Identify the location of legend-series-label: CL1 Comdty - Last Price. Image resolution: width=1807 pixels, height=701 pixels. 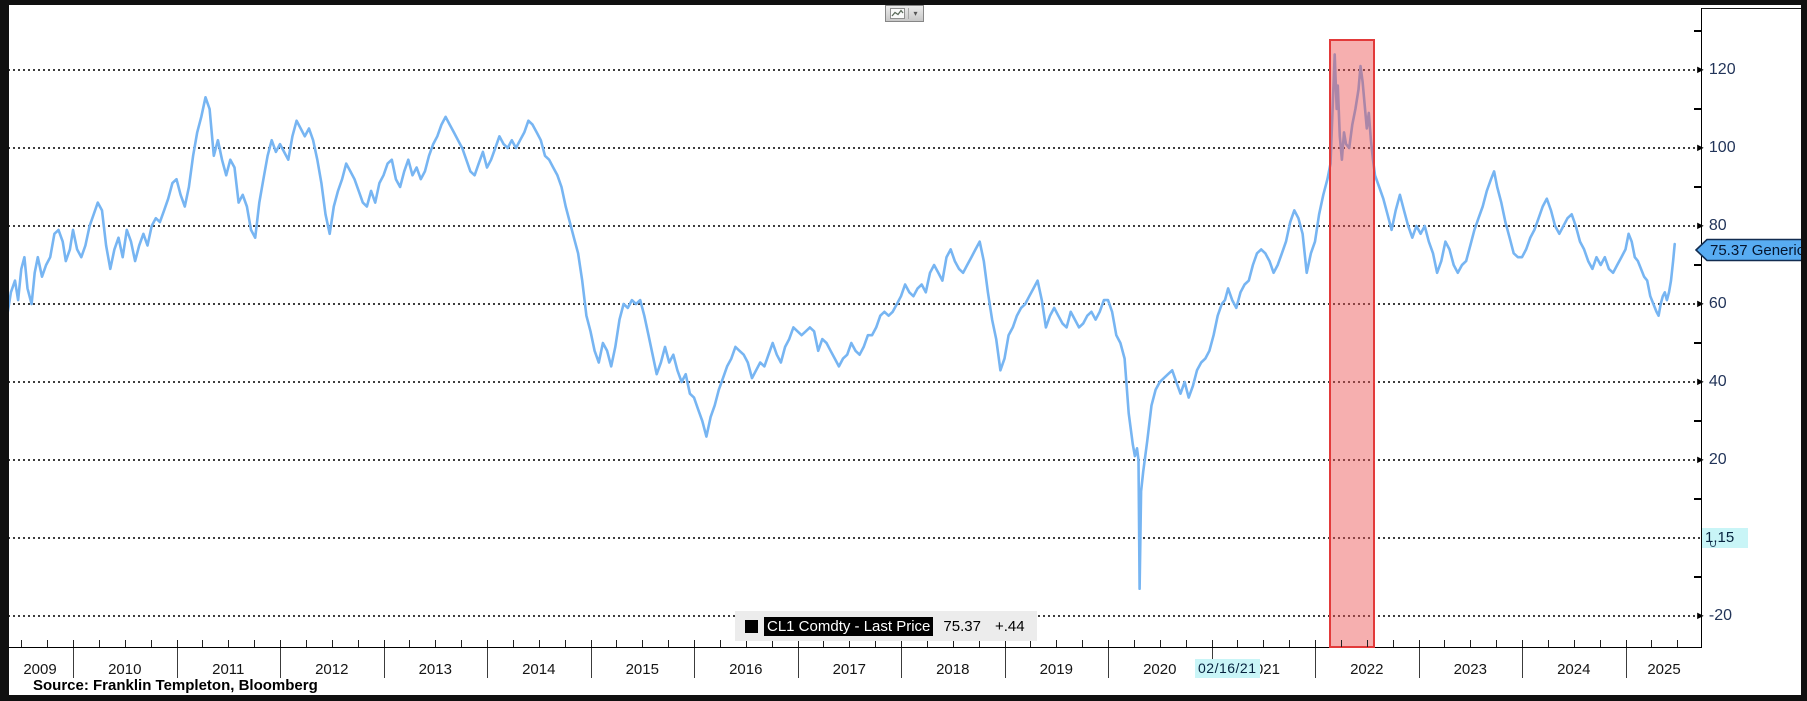
(849, 626).